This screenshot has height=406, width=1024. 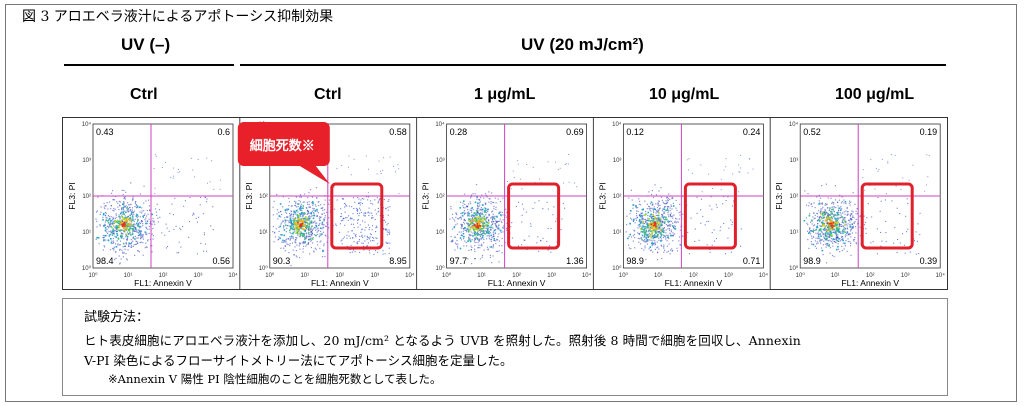 I want to click on quadrant-value-upper-right: 0.24, so click(x=752, y=132).